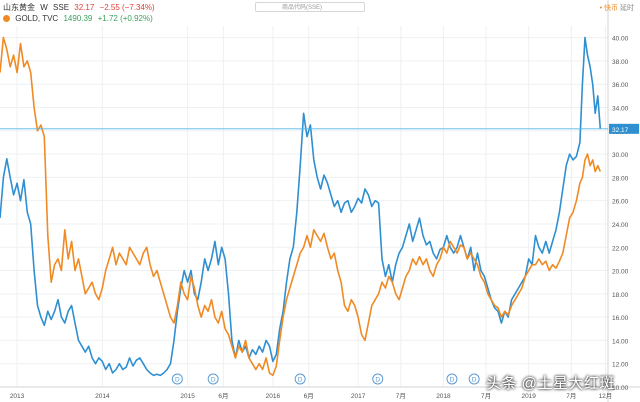 This screenshot has height=402, width=640. What do you see at coordinates (620, 341) in the screenshot?
I see `y-tick-label: 14.00` at bounding box center [620, 341].